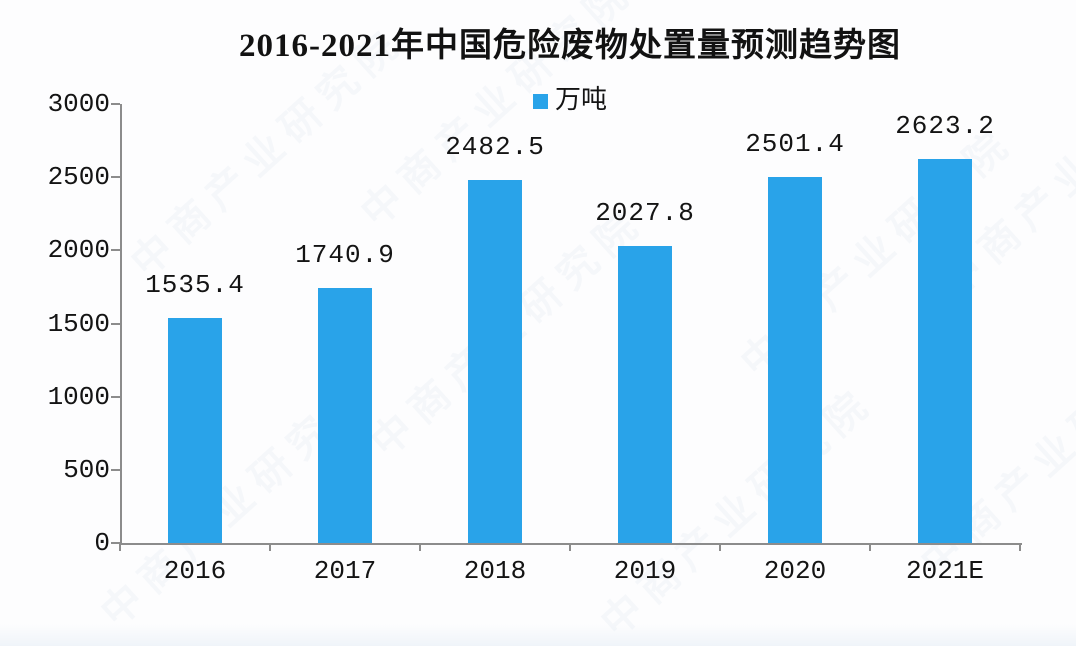 The height and width of the screenshot is (646, 1076). What do you see at coordinates (795, 571) in the screenshot?
I see `x-axis-label: 2020` at bounding box center [795, 571].